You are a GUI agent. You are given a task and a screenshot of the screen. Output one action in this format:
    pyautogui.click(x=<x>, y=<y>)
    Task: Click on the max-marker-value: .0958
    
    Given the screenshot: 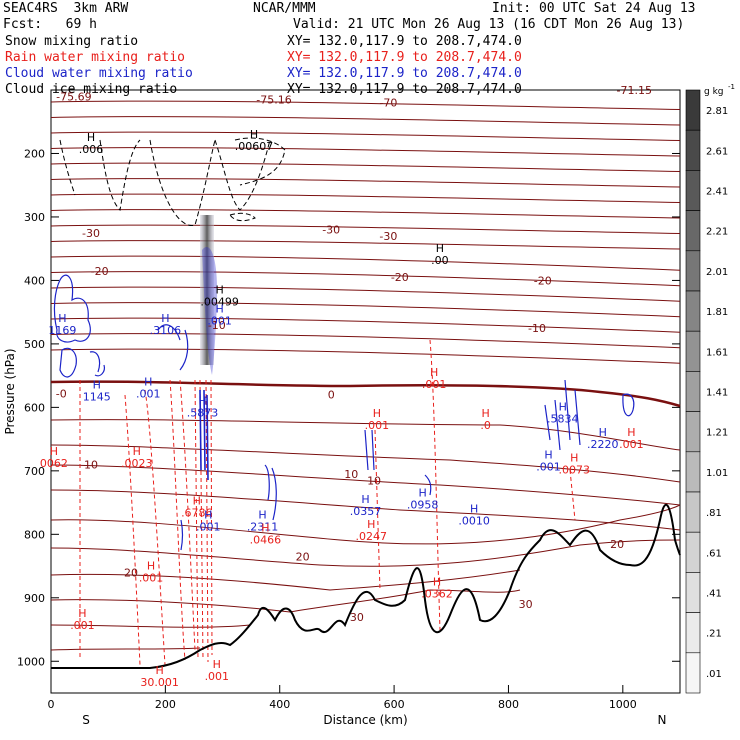 What is the action you would take?
    pyautogui.click(x=423, y=504)
    